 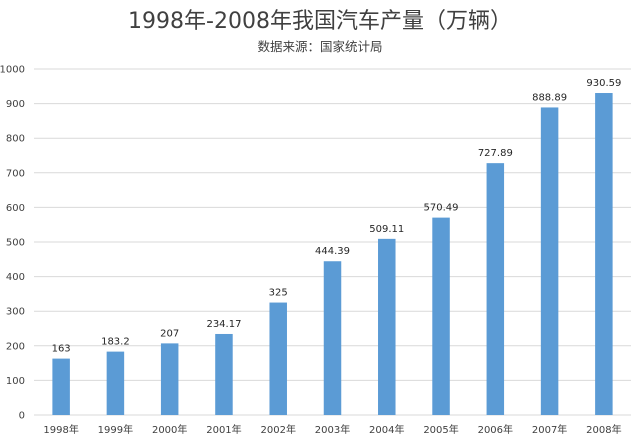 I want to click on x-tick-label: 1998年, so click(x=60, y=429).